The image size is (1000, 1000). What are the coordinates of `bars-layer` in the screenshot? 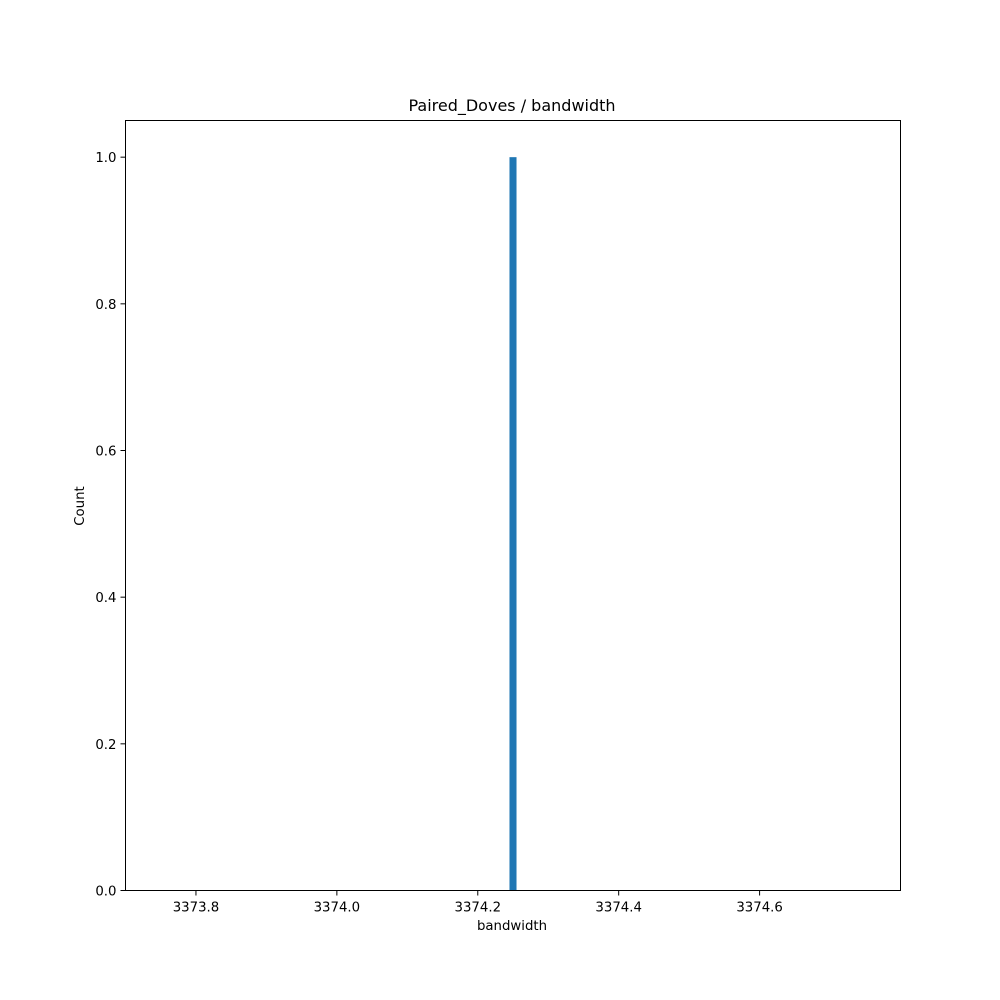 It's located at (513, 524).